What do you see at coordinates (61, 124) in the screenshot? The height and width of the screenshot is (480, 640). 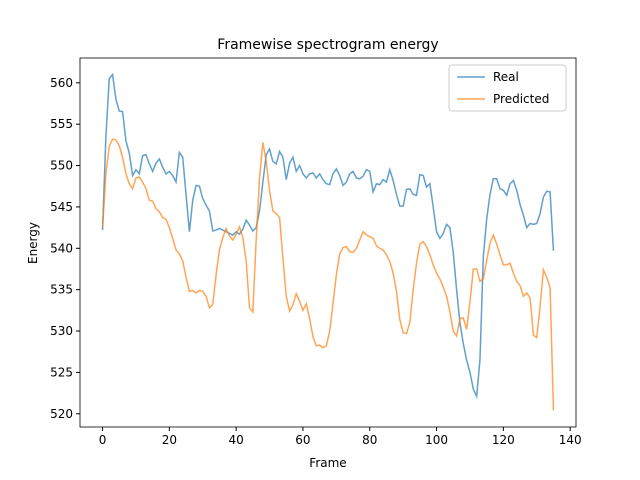 I see `y-tick-label: 555` at bounding box center [61, 124].